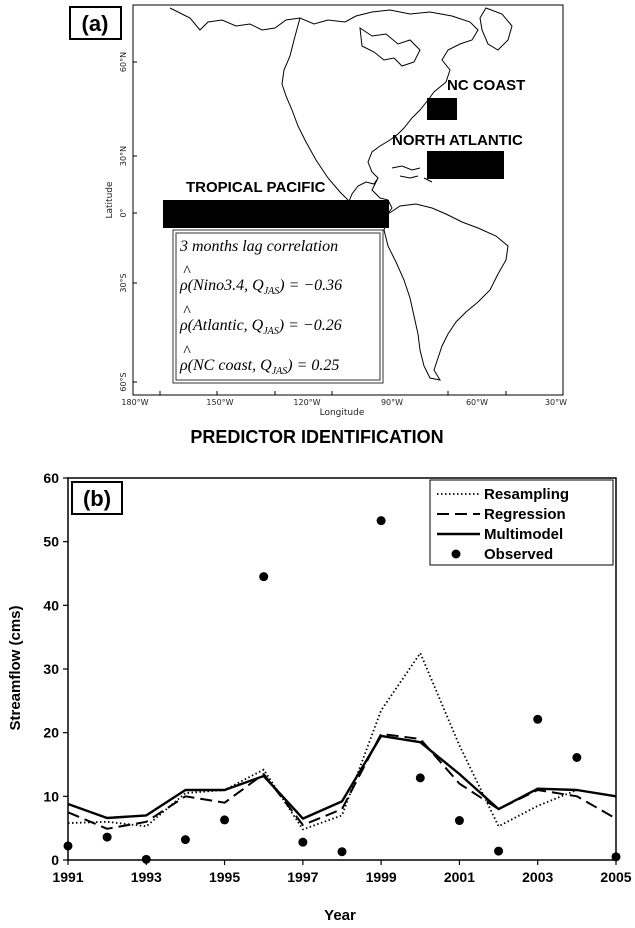 Image resolution: width=635 pixels, height=928 pixels. I want to click on correlation-title: 3 months lag correlation, so click(258, 246).